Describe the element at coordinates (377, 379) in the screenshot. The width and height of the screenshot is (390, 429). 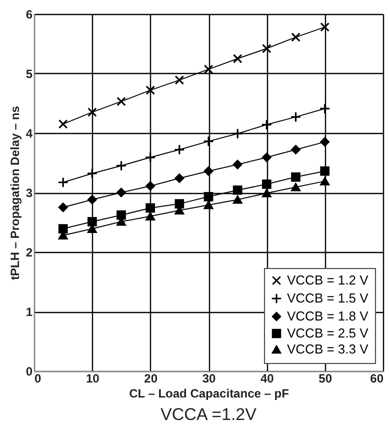
I see `x-tick-label: 60` at that location.